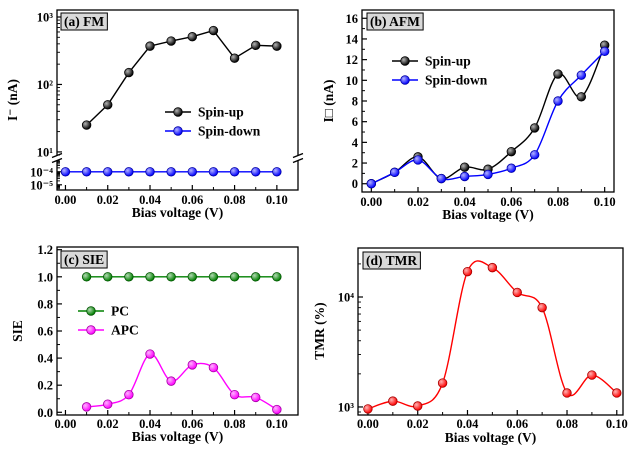 The height and width of the screenshot is (451, 632). What do you see at coordinates (355, 184) in the screenshot?
I see `y-tick-label: 0` at bounding box center [355, 184].